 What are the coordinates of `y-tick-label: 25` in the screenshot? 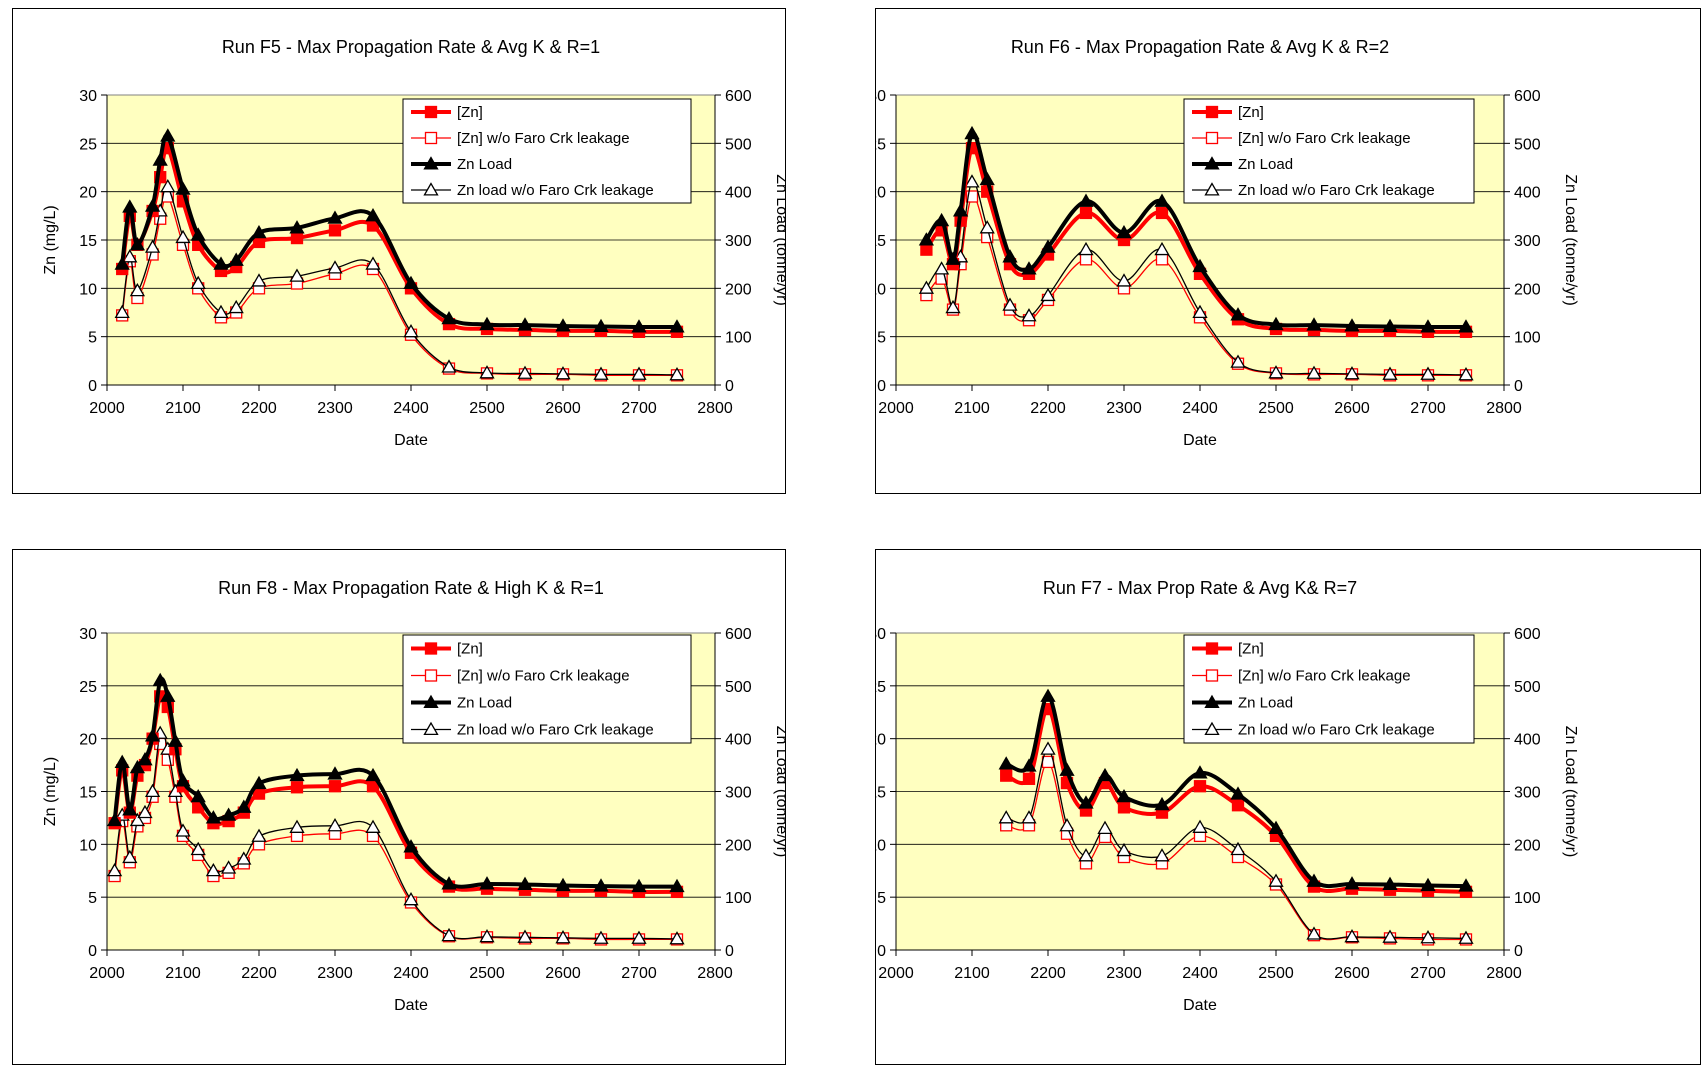 It's located at (88, 687).